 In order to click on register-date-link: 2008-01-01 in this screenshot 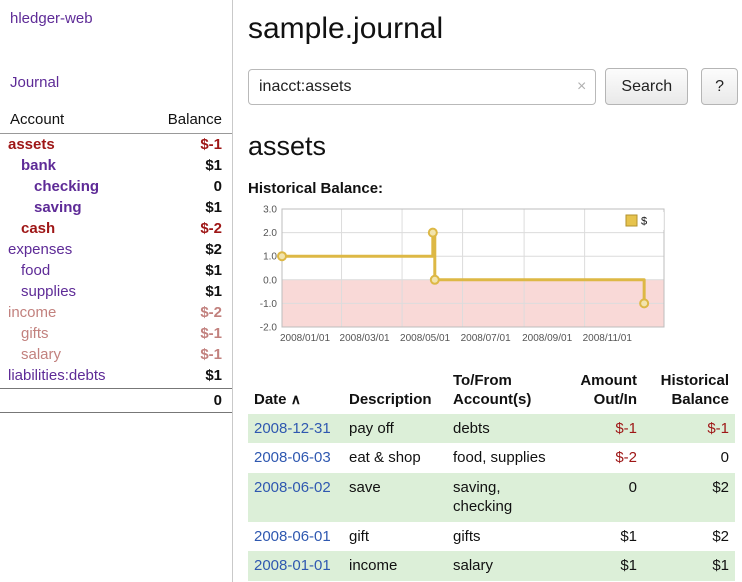, I will do `click(292, 565)`.